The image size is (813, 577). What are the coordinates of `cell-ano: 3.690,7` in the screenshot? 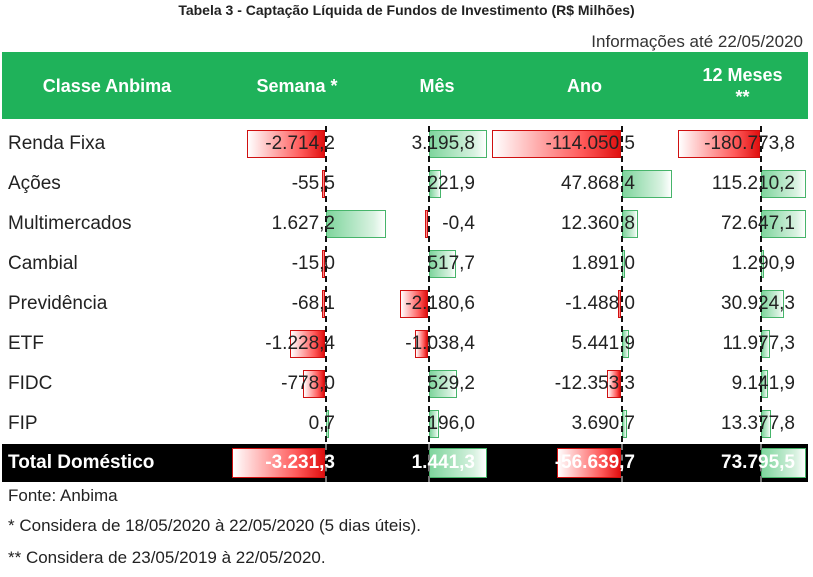 It's located at (603, 423).